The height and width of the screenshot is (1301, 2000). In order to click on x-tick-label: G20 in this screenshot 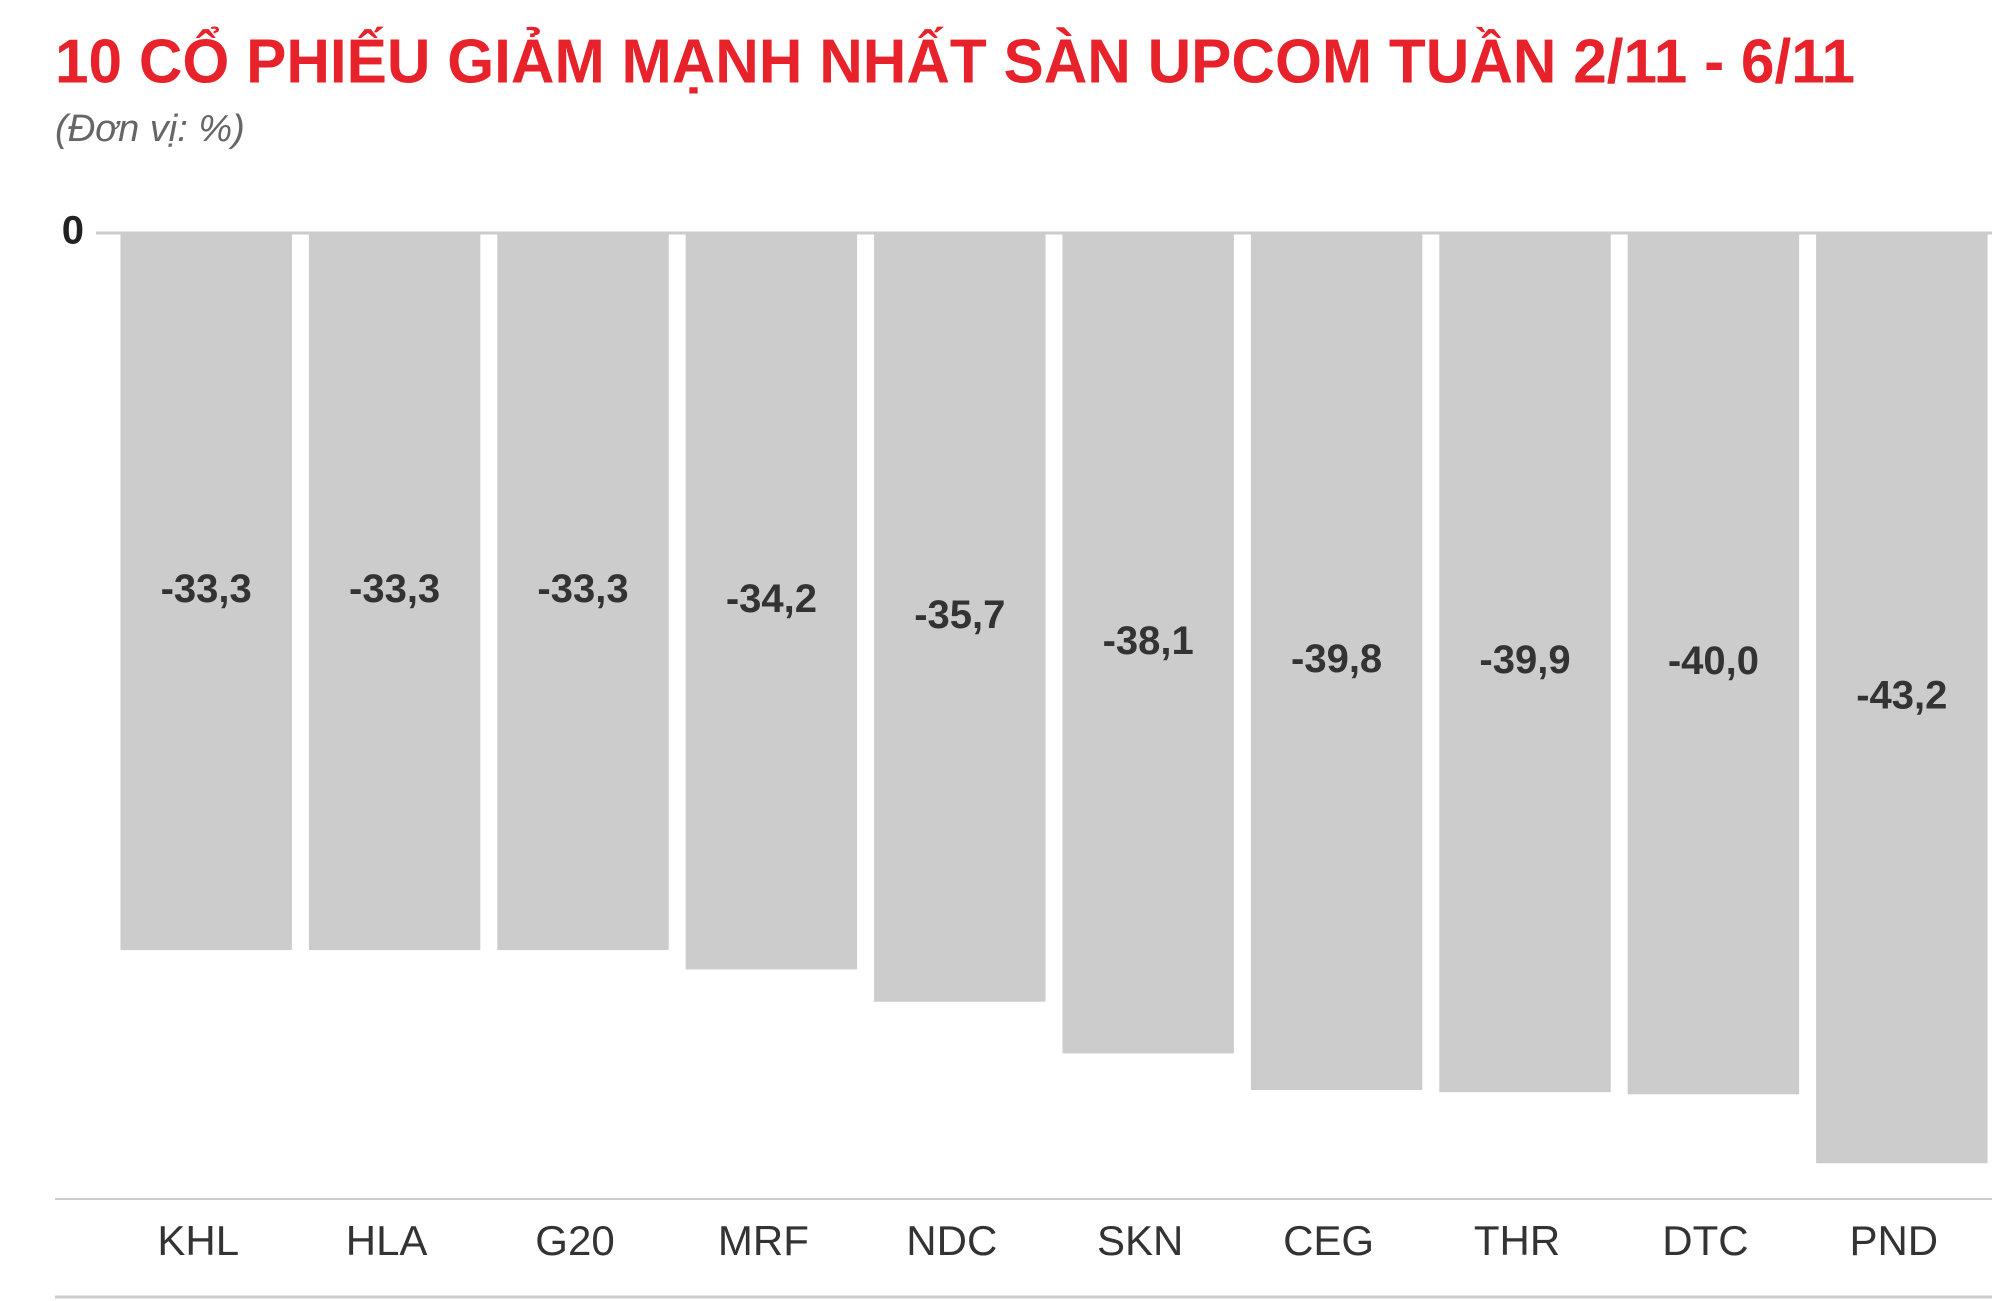, I will do `click(574, 1240)`.